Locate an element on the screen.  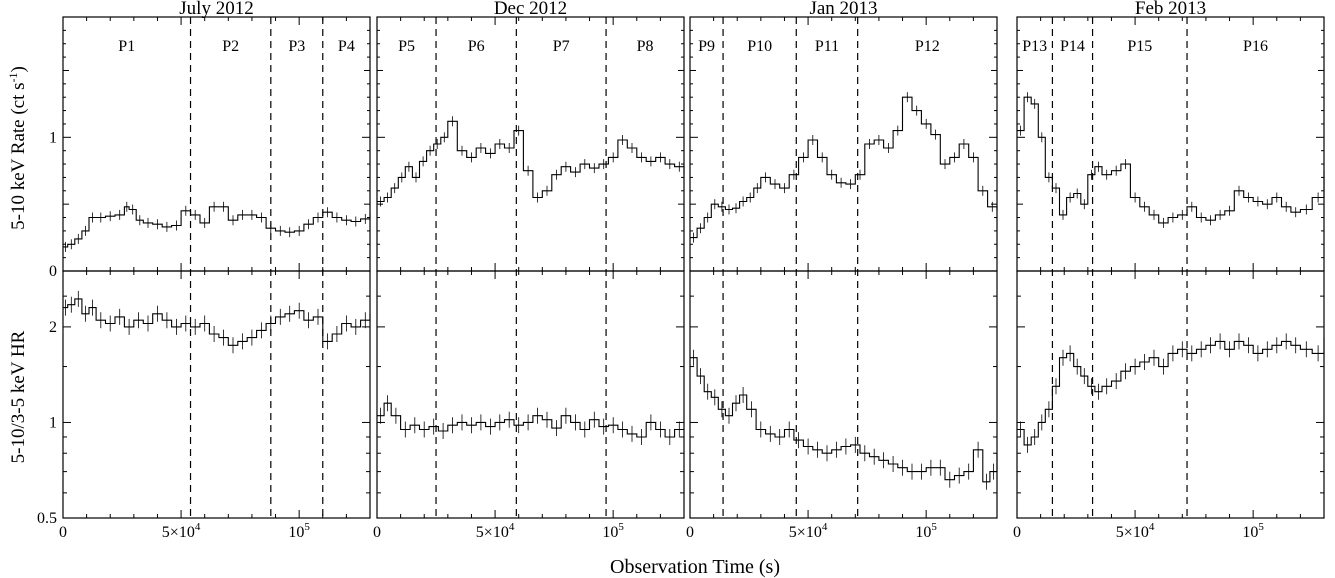
period-label: P5 is located at coordinates (406, 46).